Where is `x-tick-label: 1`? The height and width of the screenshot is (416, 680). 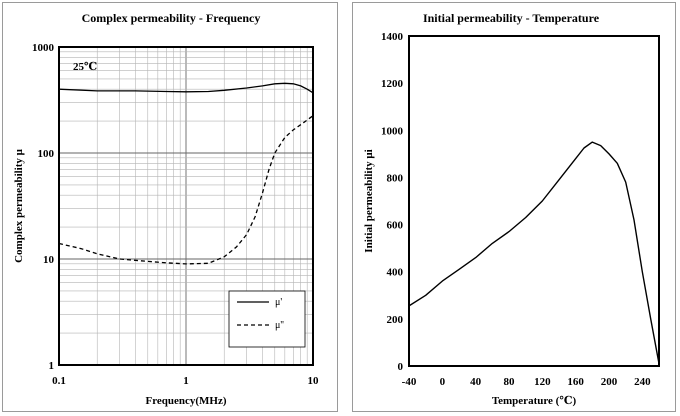
x-tick-label: 1 is located at coordinates (186, 381).